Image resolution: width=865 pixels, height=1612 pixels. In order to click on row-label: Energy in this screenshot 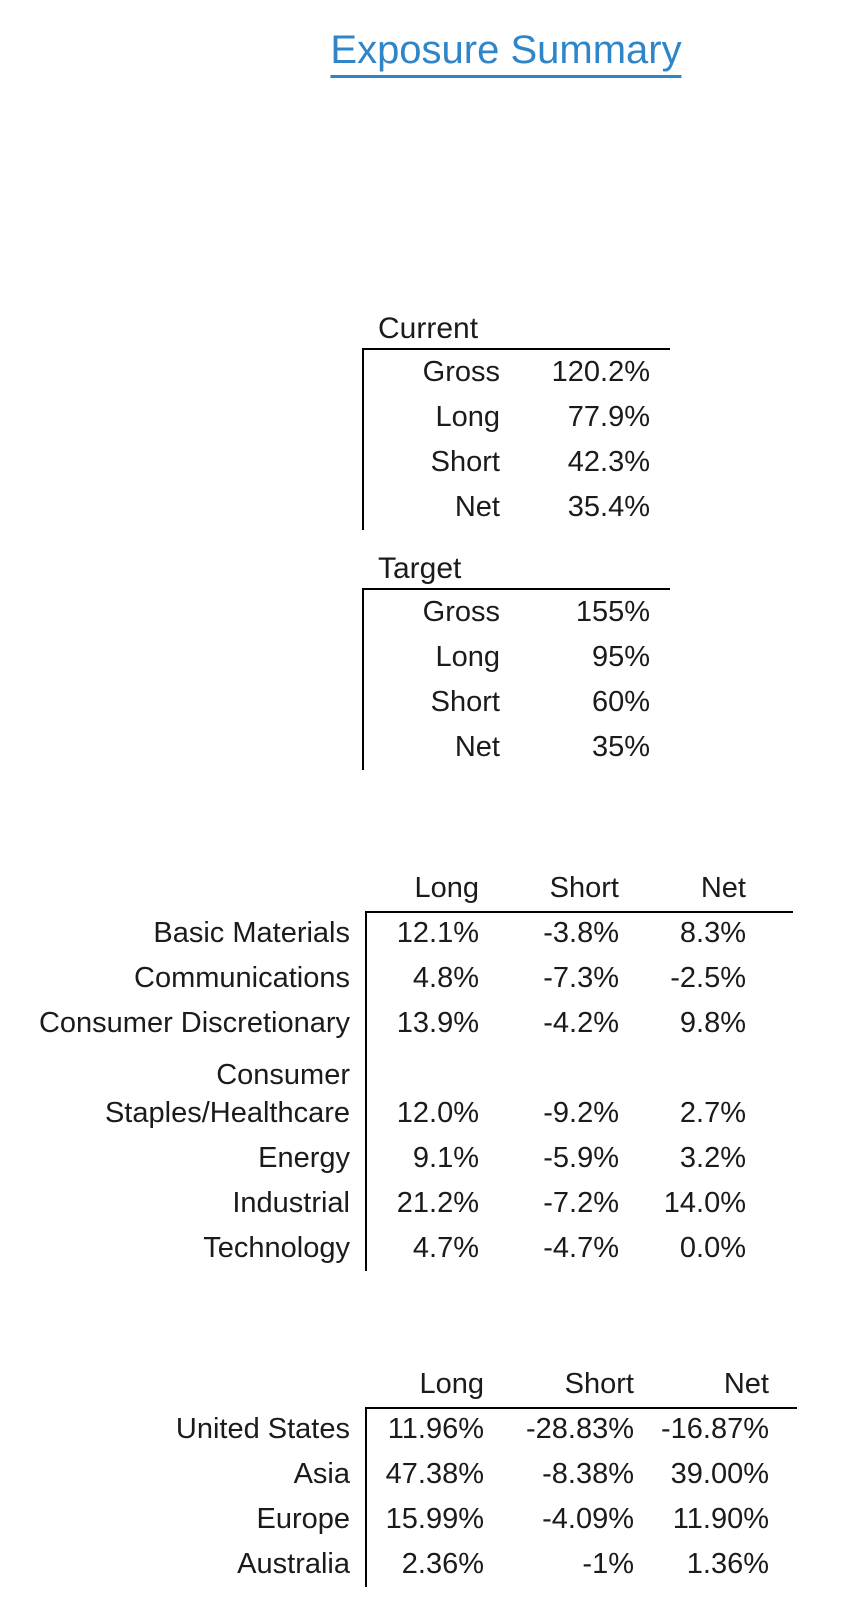, I will do `click(304, 1158)`.